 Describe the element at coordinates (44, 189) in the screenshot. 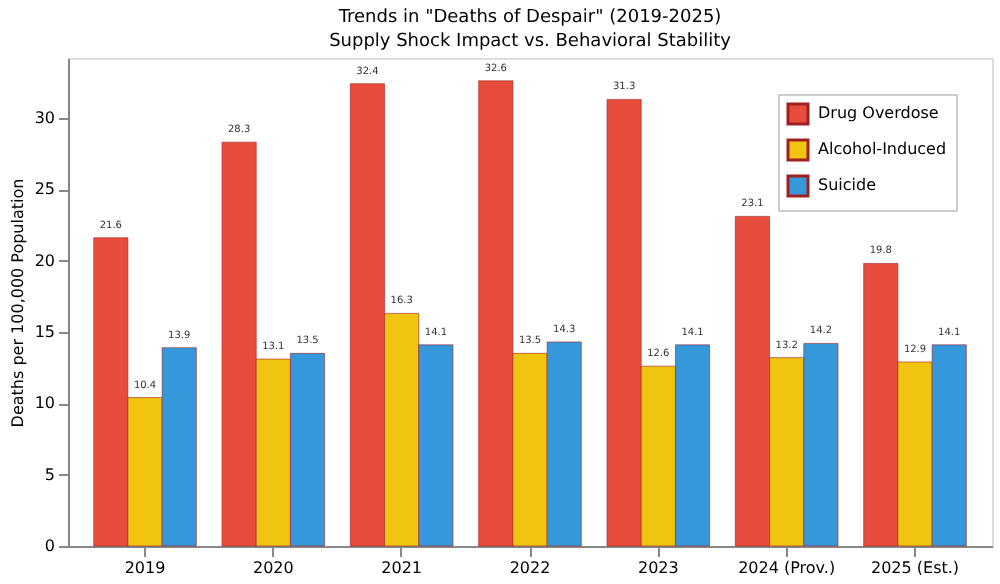

I see `y-tick-label: 25` at that location.